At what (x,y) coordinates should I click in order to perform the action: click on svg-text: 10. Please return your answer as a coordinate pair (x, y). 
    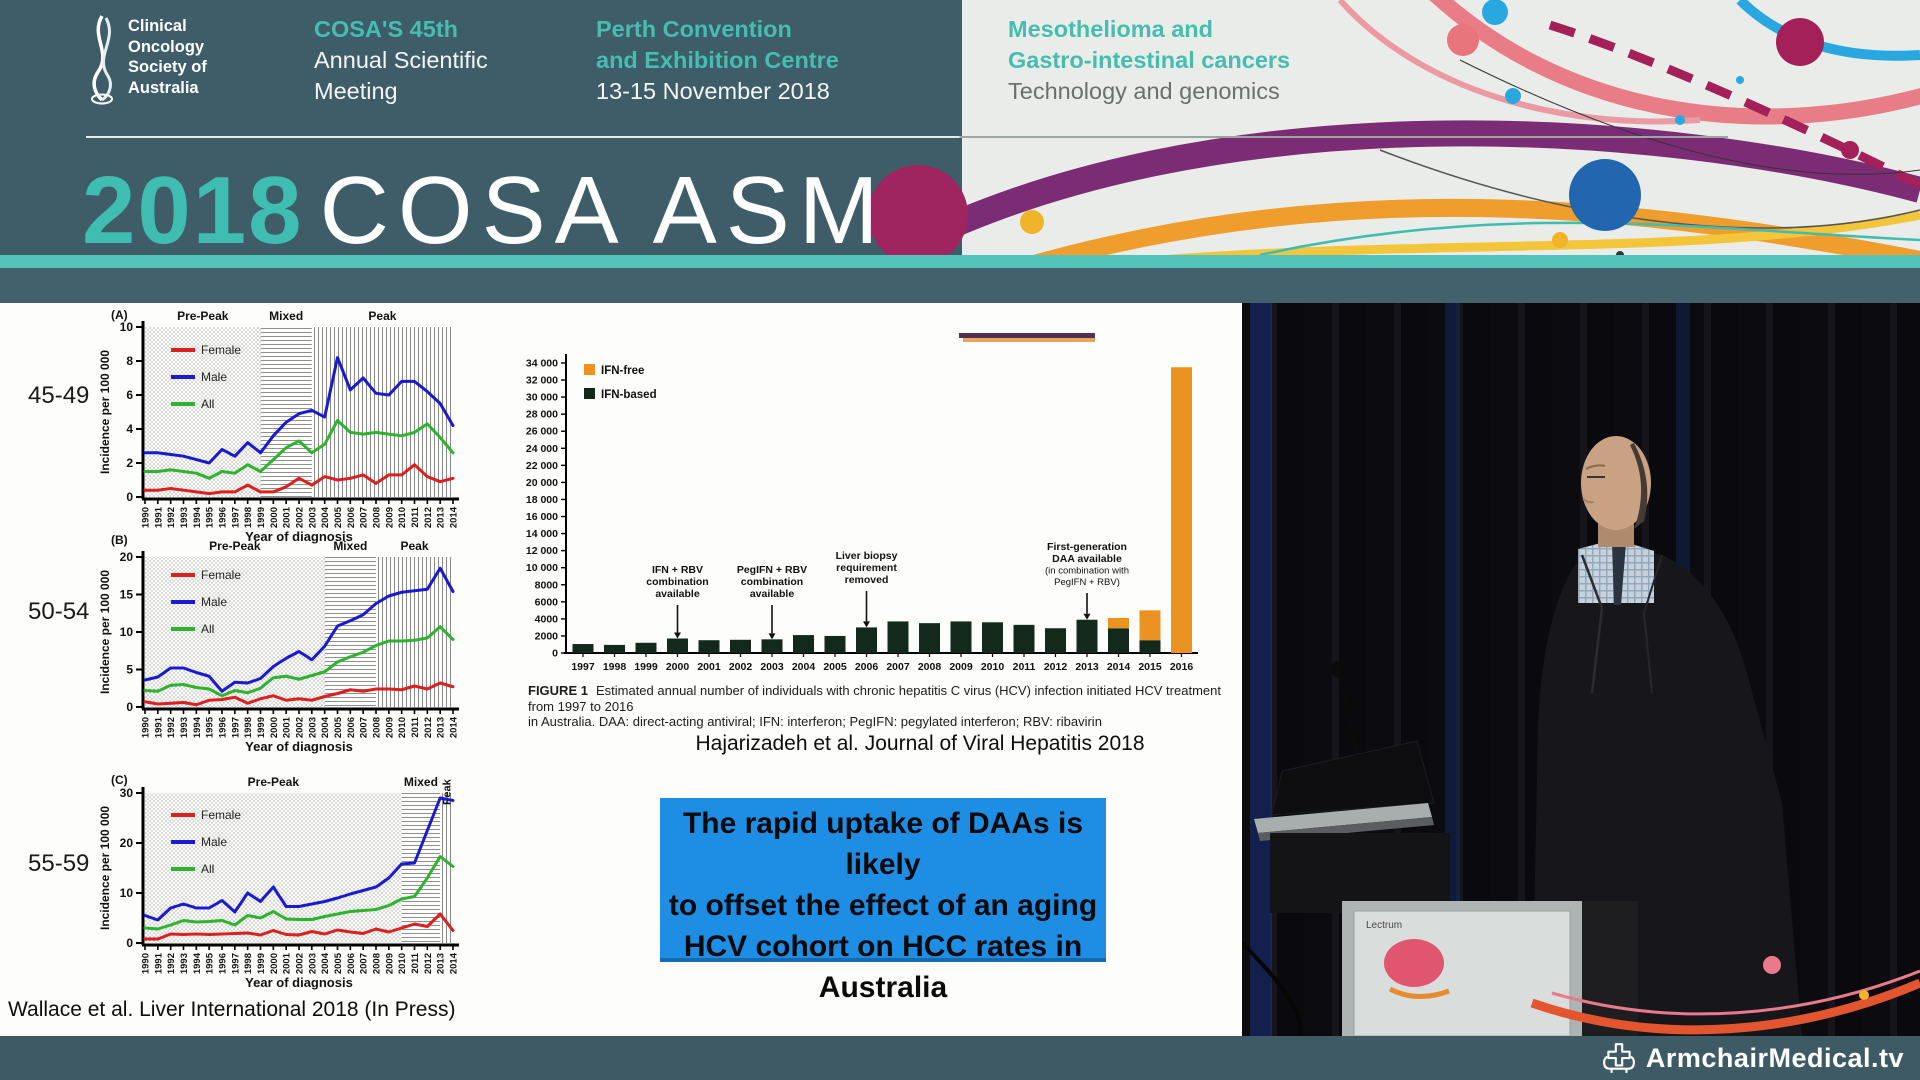
    Looking at the image, I should click on (127, 893).